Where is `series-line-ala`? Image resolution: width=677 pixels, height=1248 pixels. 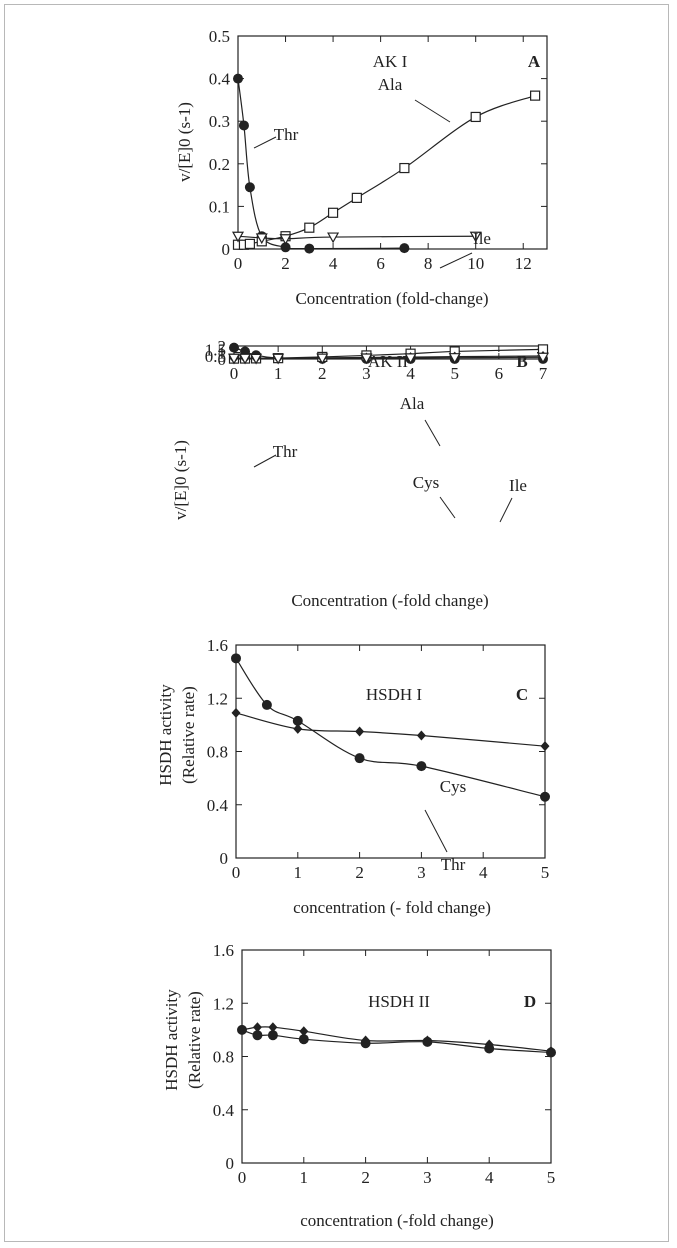 series-line-ala is located at coordinates (386, 170).